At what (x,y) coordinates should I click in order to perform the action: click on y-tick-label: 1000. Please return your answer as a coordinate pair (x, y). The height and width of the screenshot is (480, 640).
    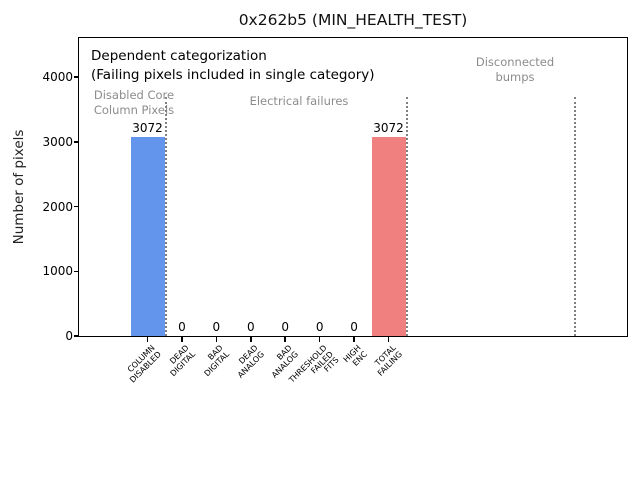
    Looking at the image, I should click on (57, 271).